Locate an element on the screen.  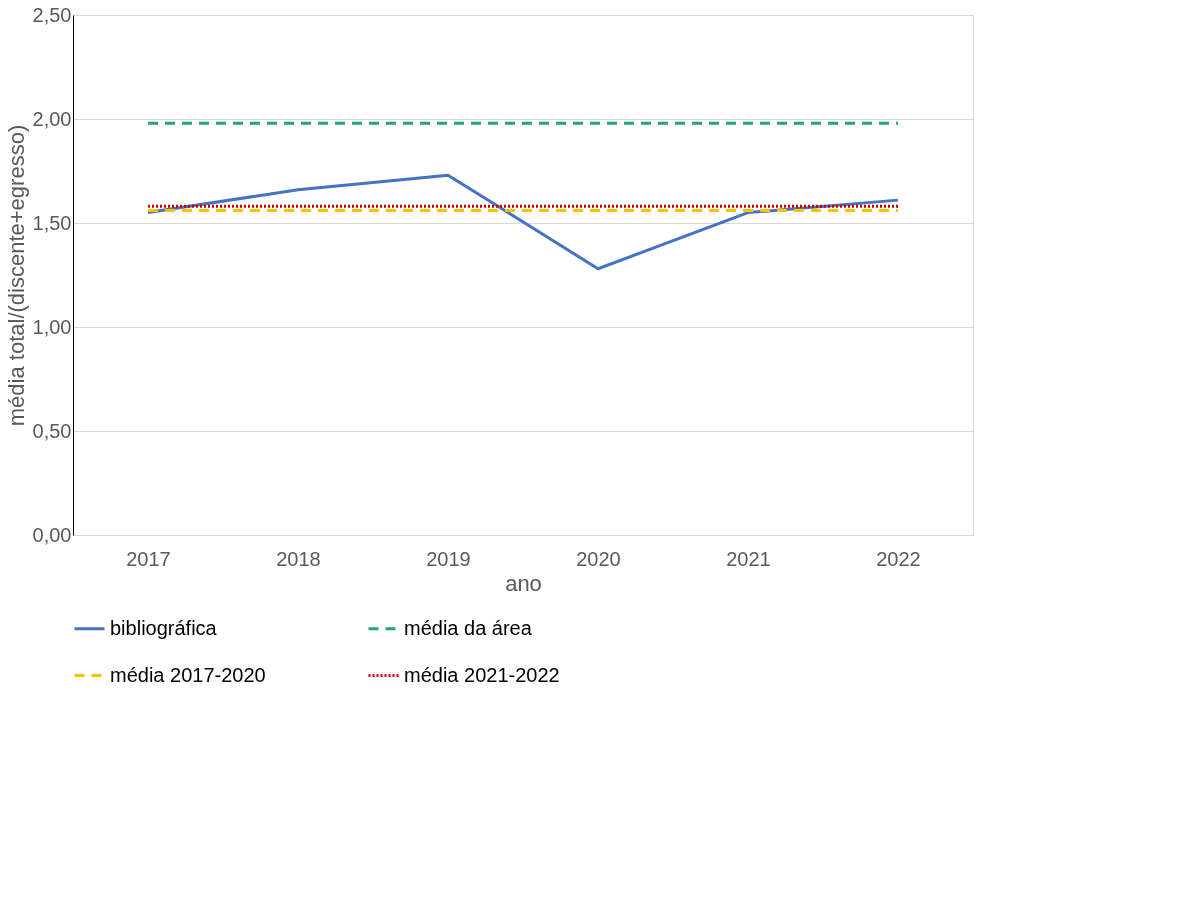
y-tick-label: 2,00 is located at coordinates (52, 118).